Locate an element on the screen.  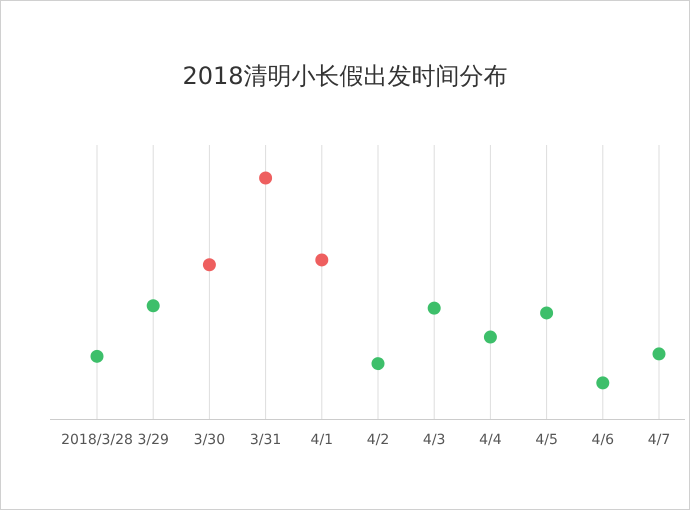
x-tick-label: 3/30 is located at coordinates (210, 440).